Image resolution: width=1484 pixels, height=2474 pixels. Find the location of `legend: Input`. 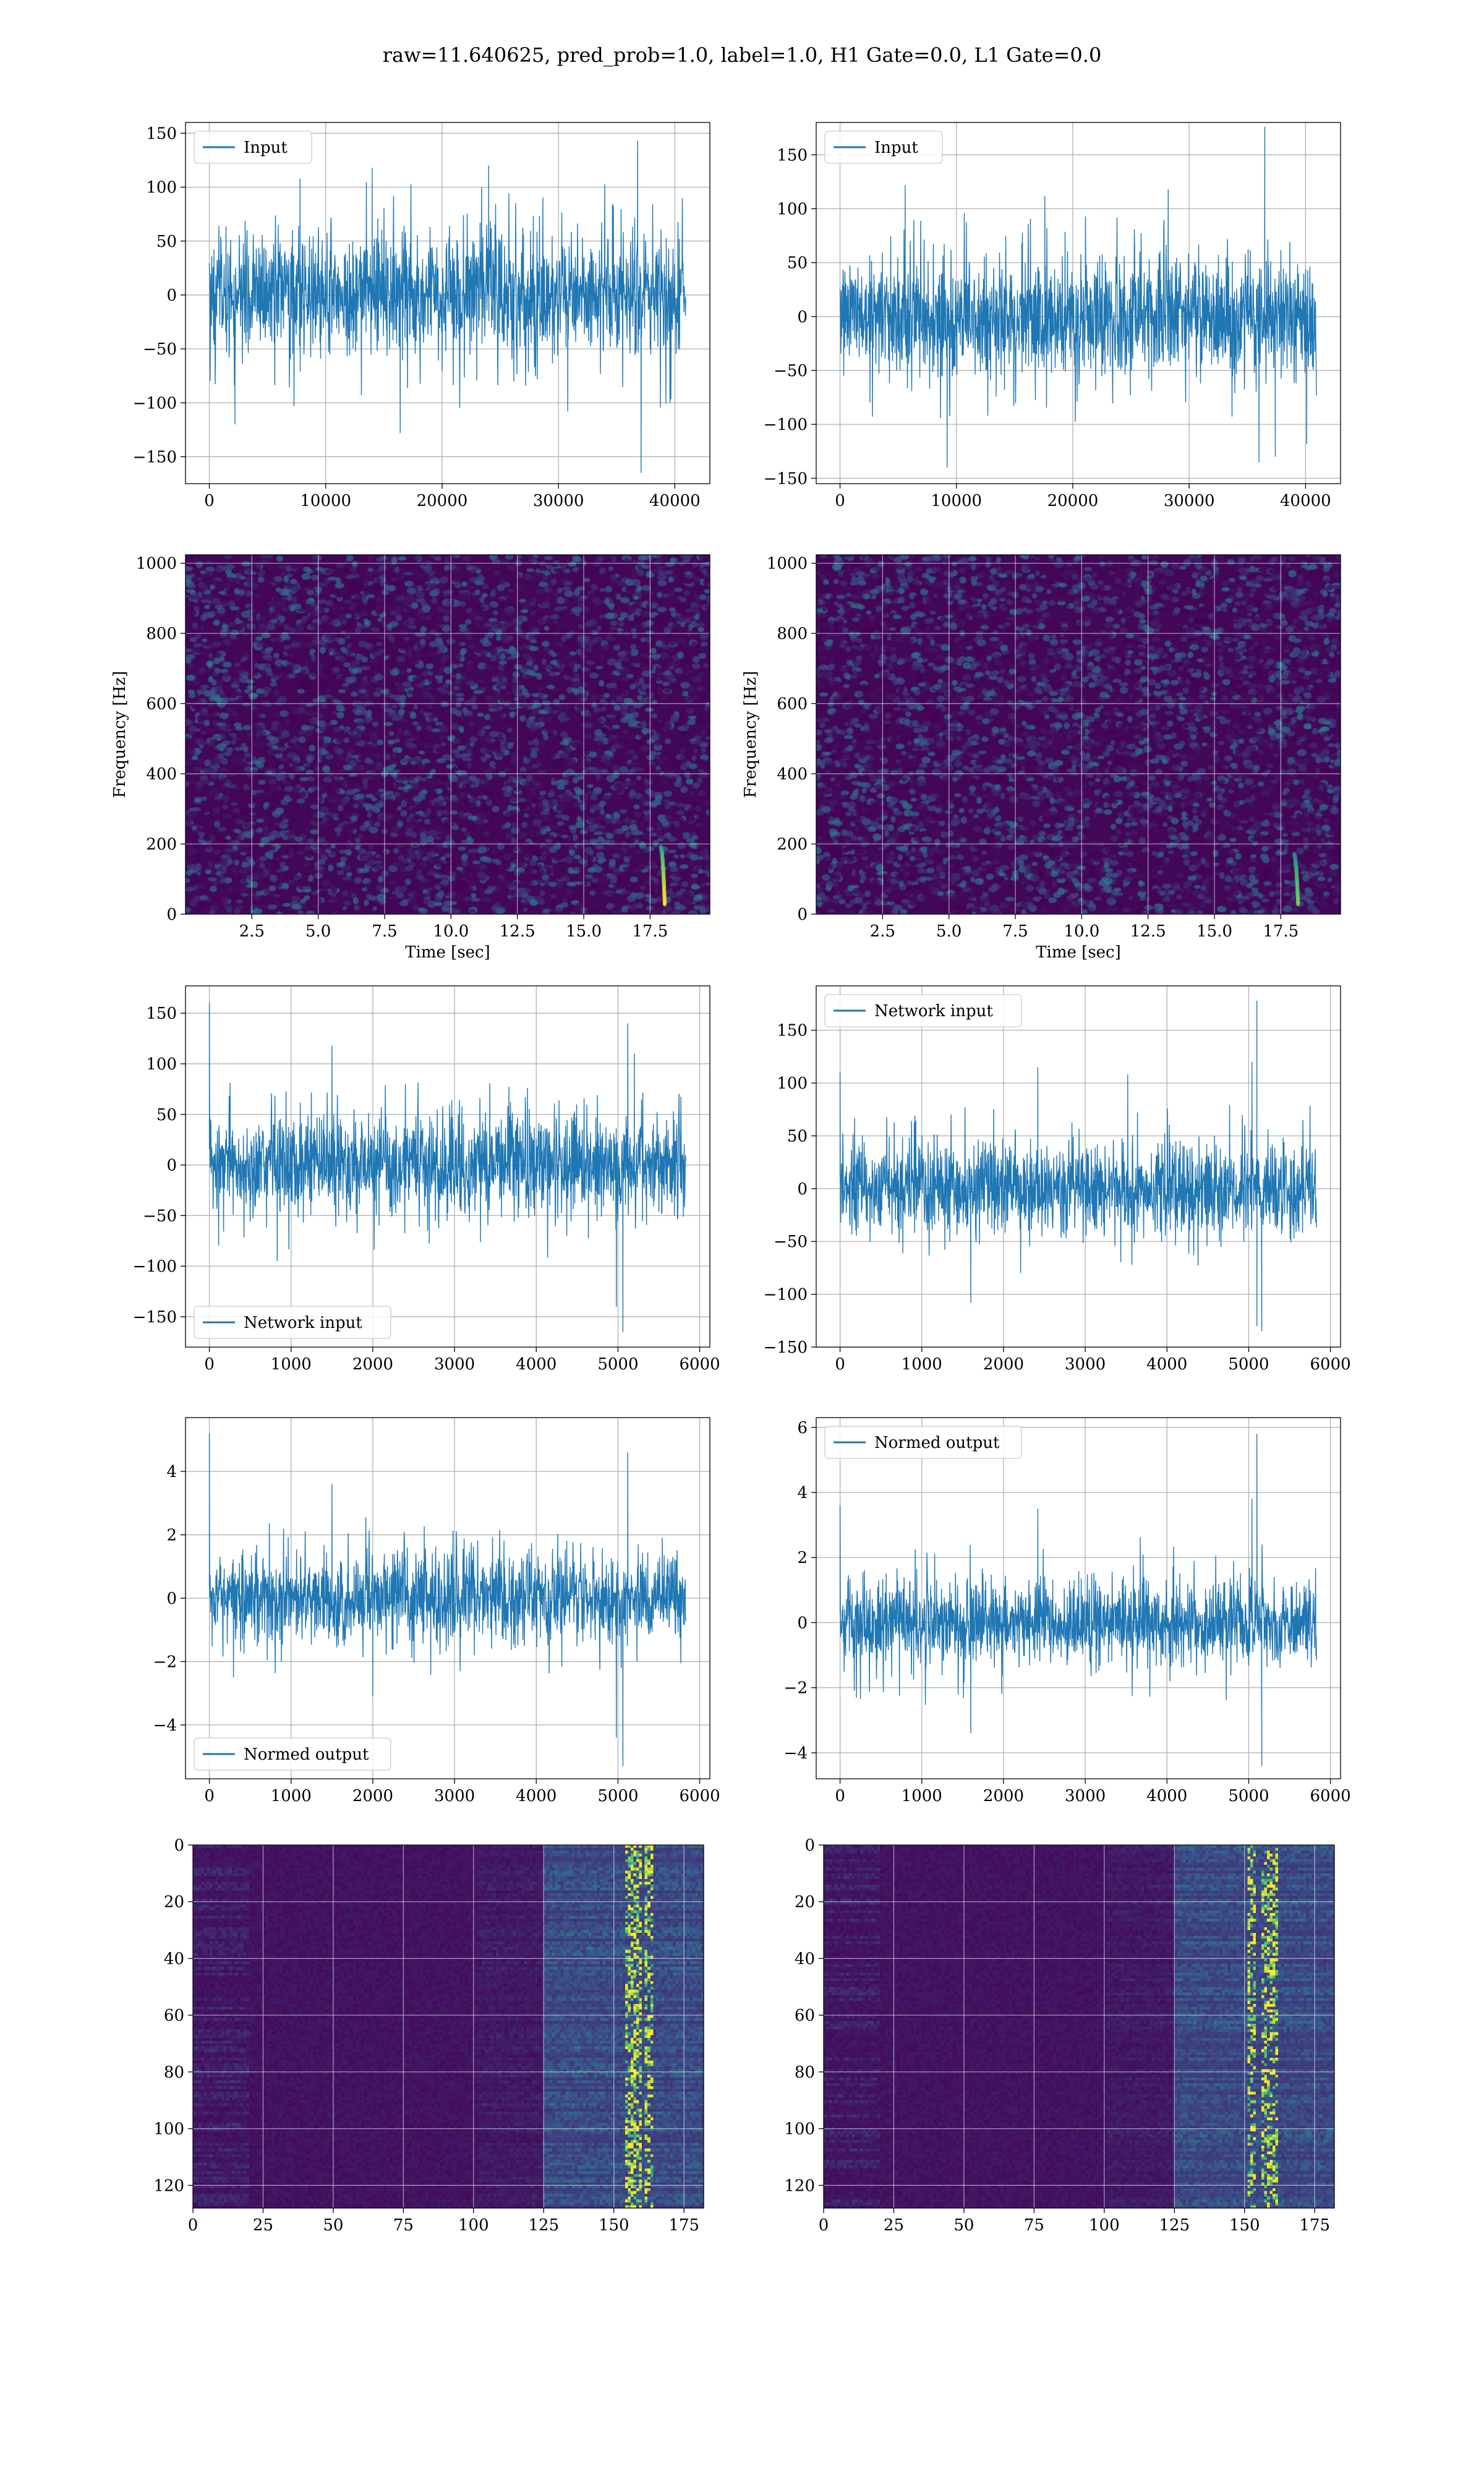

legend: Input is located at coordinates (253, 147).